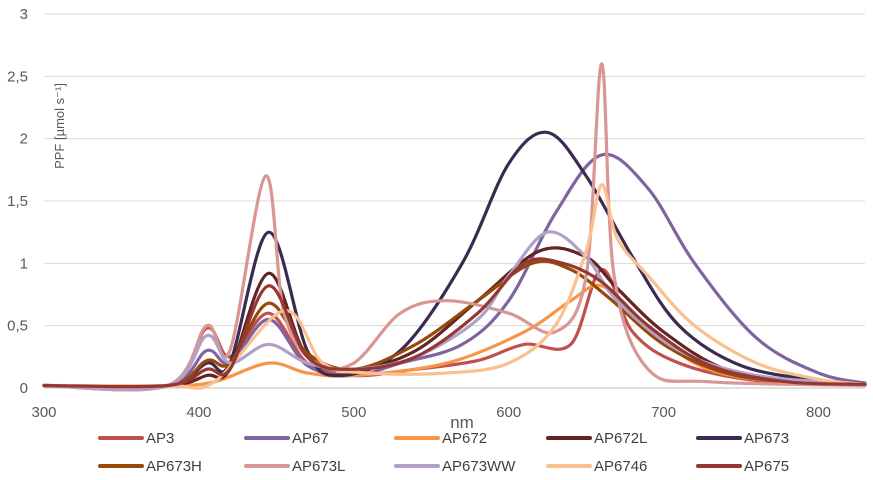 The image size is (873, 480). I want to click on x-tick-label: 800, so click(818, 412).